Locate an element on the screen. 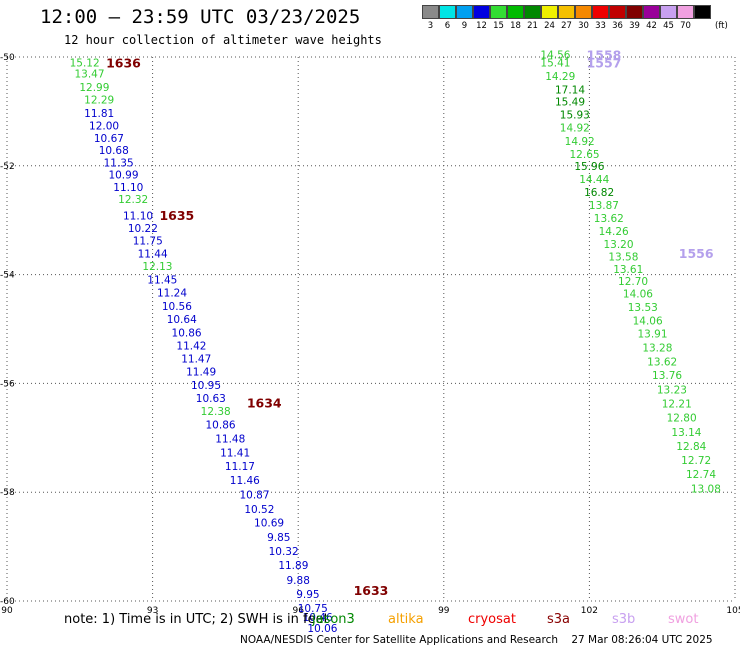  swatch-label: 27 is located at coordinates (566, 26).